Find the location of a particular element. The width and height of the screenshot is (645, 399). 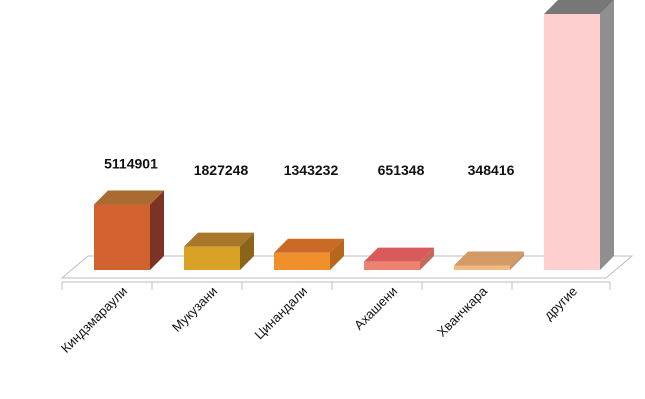

category-label-2: Мукузани is located at coordinates (194, 309).